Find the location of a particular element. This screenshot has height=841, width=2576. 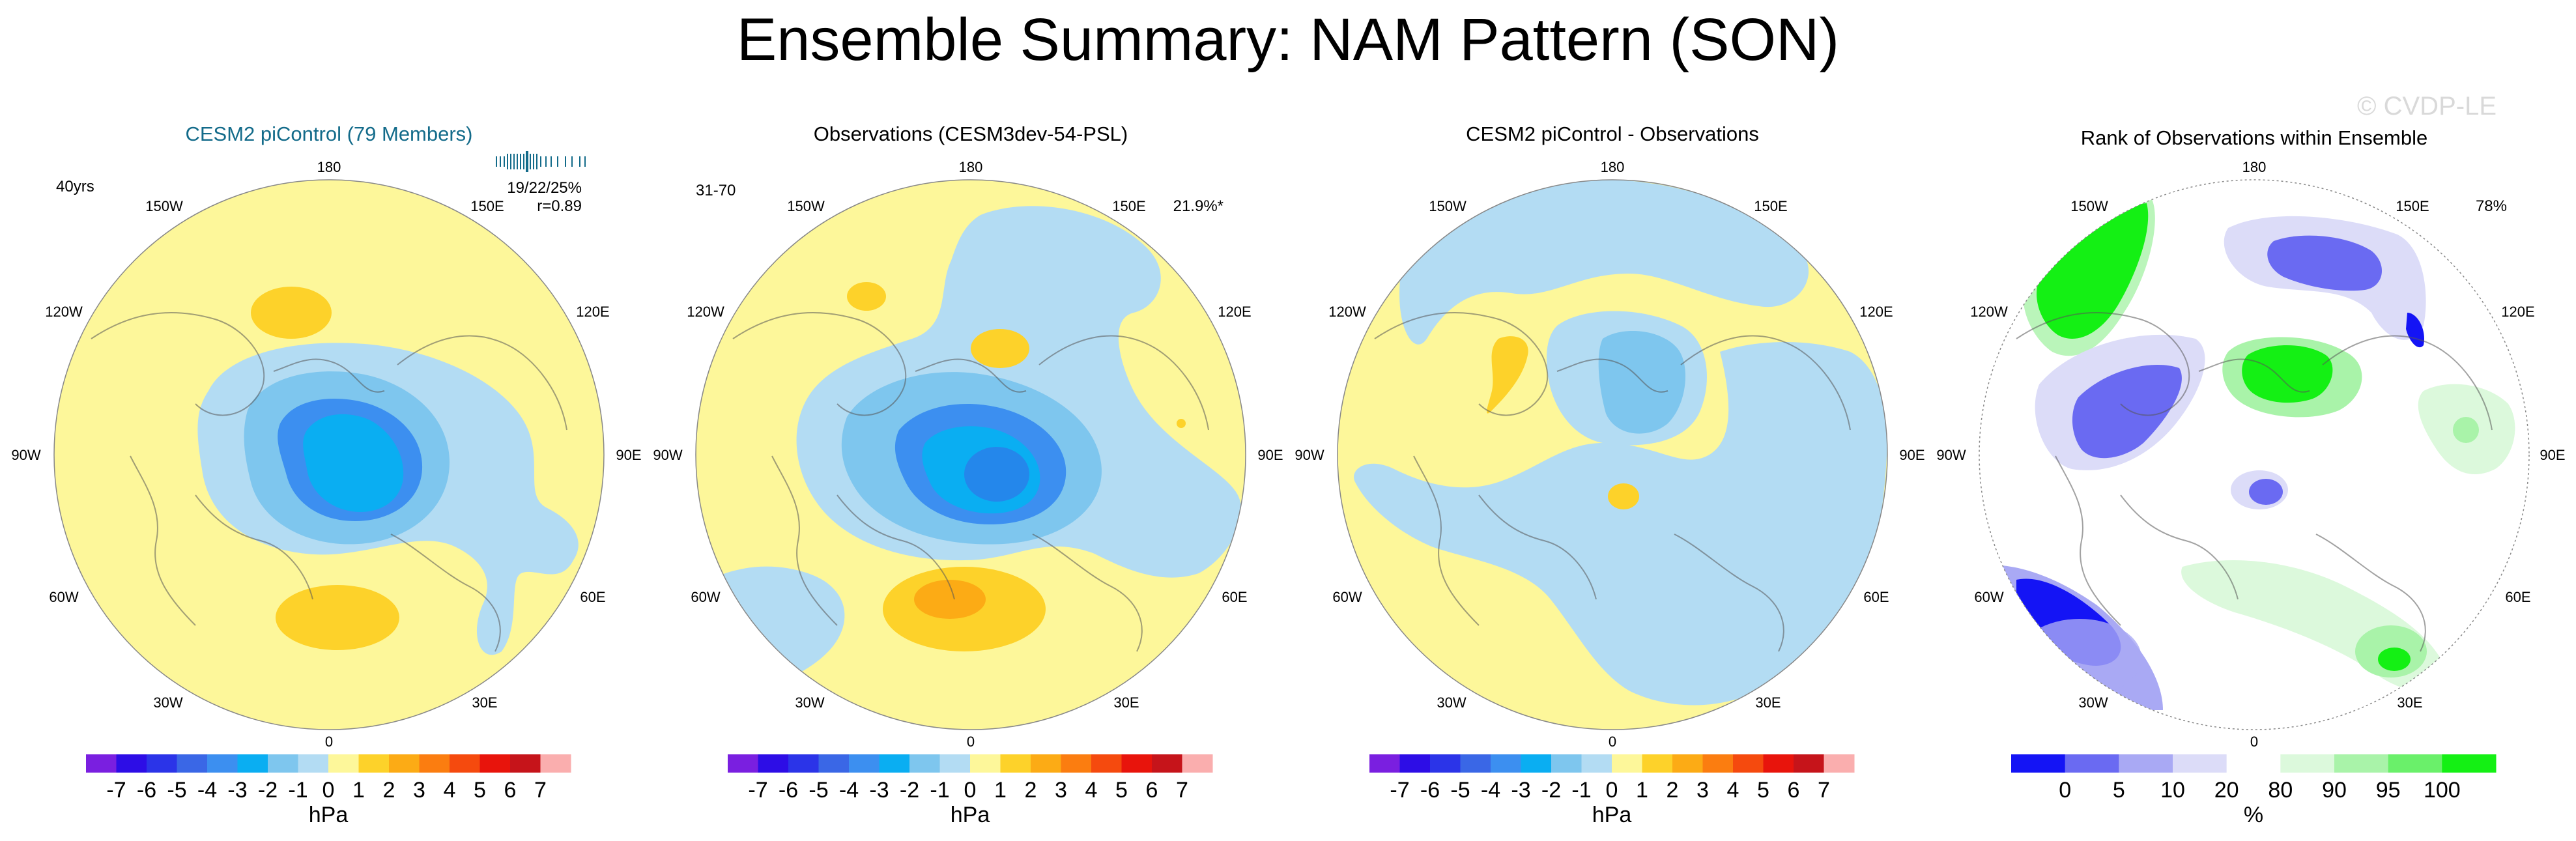

lon-label-lower-right: 30E is located at coordinates (1768, 703).